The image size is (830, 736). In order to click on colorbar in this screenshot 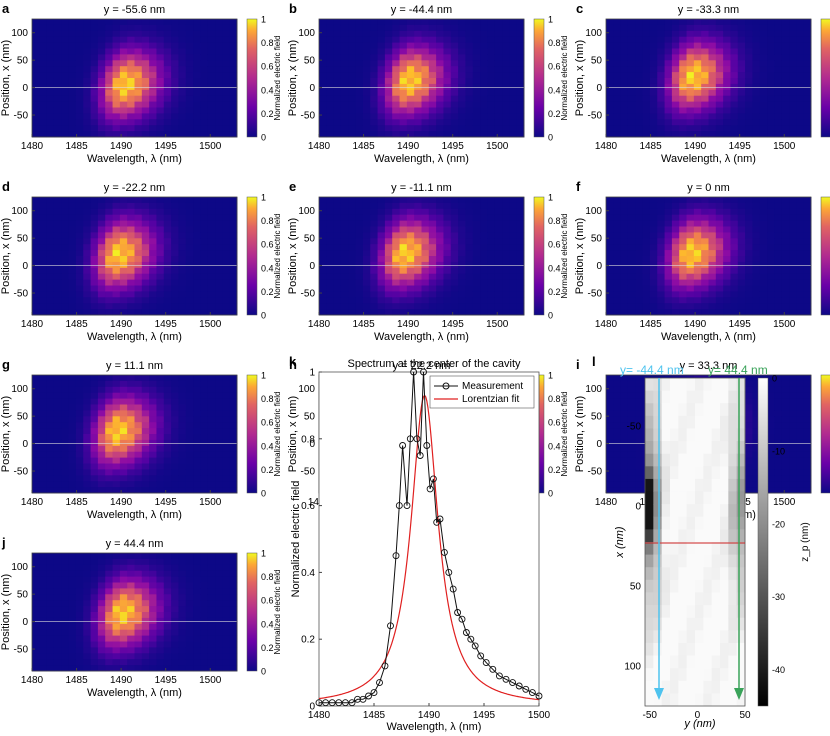, I will do `click(539, 78)`.